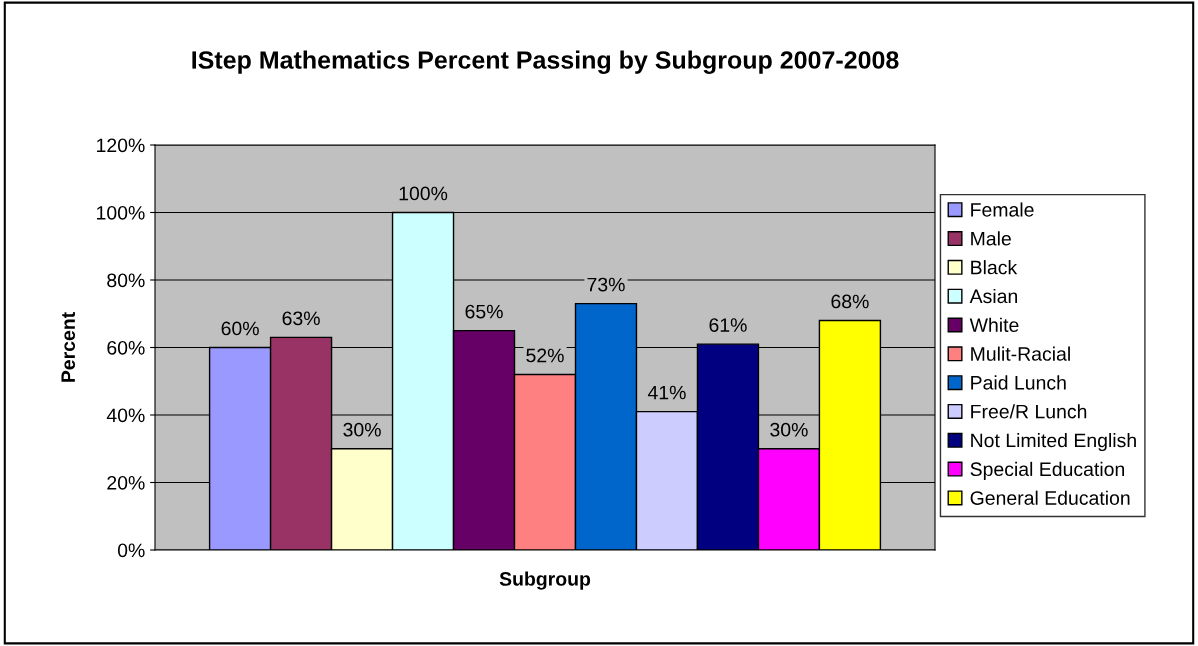  What do you see at coordinates (545, 355) in the screenshot?
I see `data-label: 52%` at bounding box center [545, 355].